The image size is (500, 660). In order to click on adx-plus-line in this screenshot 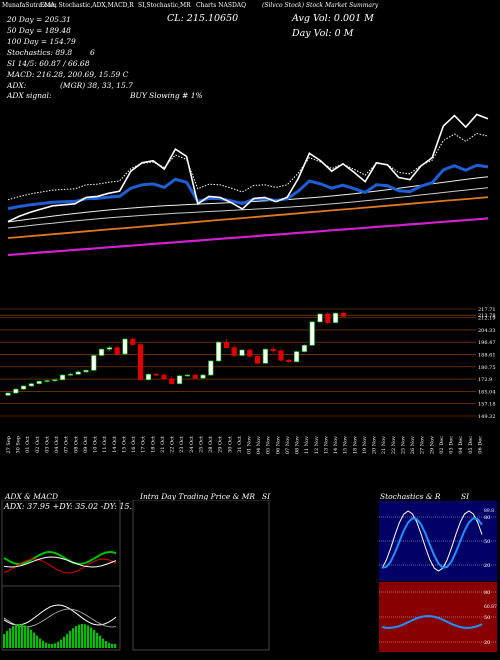, I will do `click(60, 558)`.